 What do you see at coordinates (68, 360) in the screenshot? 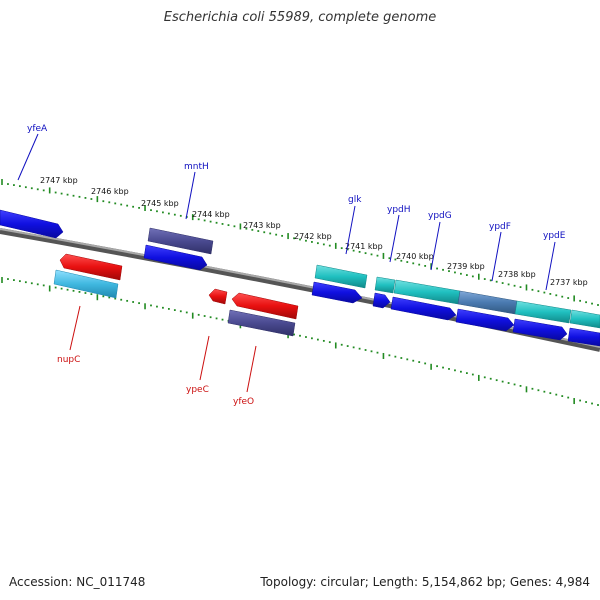
I see `gene-label-nupC: nupC` at bounding box center [68, 360].